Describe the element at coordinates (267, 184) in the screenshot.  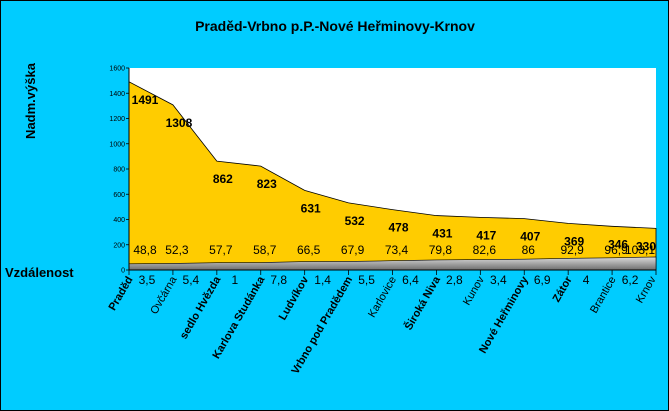
I see `elevation-label: 823` at that location.